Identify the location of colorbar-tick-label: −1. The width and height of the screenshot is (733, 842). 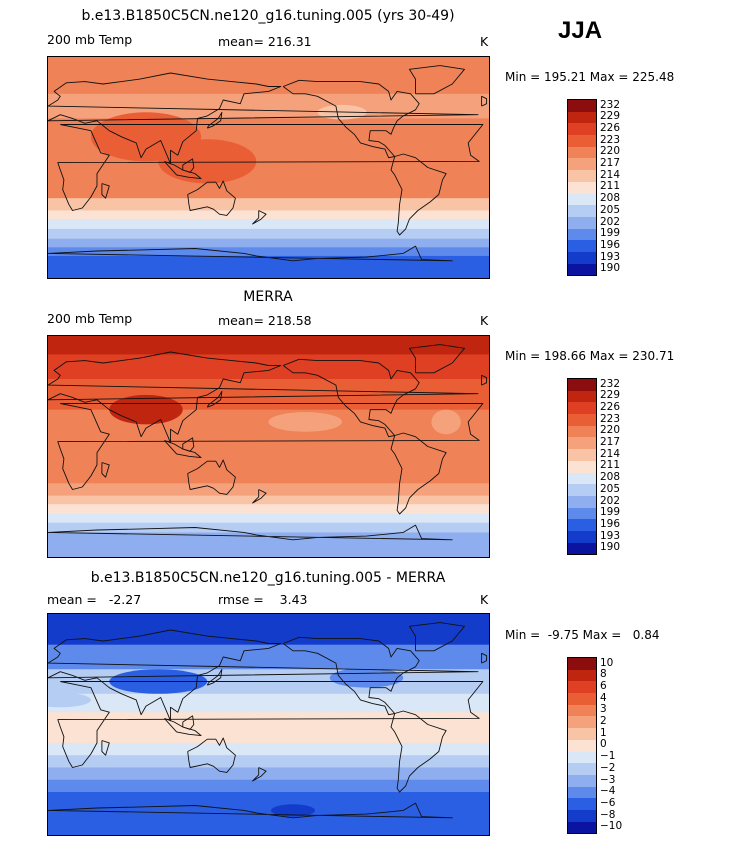
(608, 756).